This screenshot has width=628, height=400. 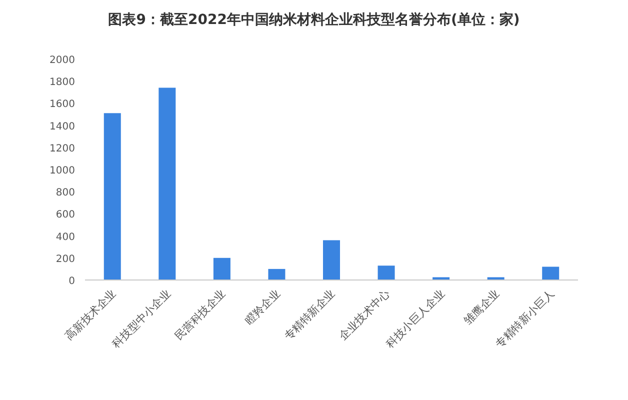 I want to click on x-tick-label: 雏鹰企业, so click(x=482, y=307).